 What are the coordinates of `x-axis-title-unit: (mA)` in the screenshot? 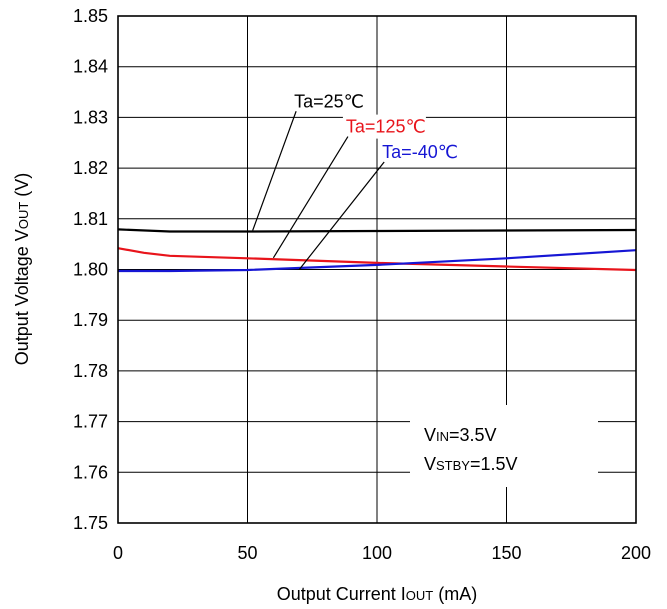 It's located at (455, 594).